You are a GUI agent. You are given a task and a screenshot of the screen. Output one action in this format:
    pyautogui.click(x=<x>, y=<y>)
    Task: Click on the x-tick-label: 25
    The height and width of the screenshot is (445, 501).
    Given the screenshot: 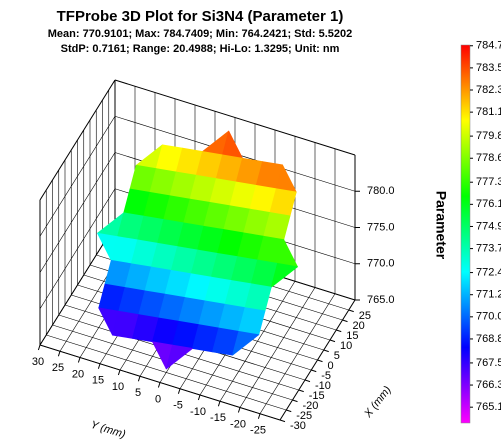 What is the action you would take?
    pyautogui.click(x=365, y=316)
    